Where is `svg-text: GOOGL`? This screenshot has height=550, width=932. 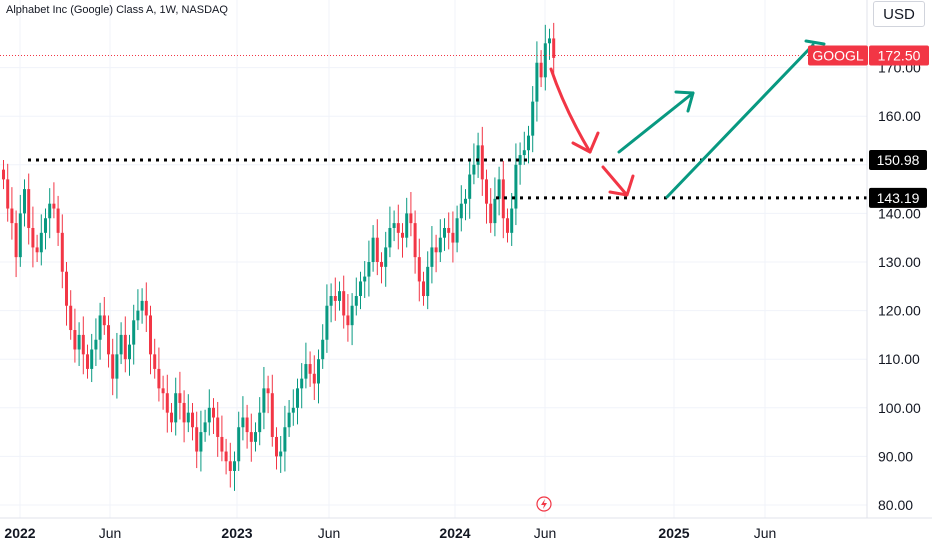
svg-text: GOOGL is located at coordinates (838, 55).